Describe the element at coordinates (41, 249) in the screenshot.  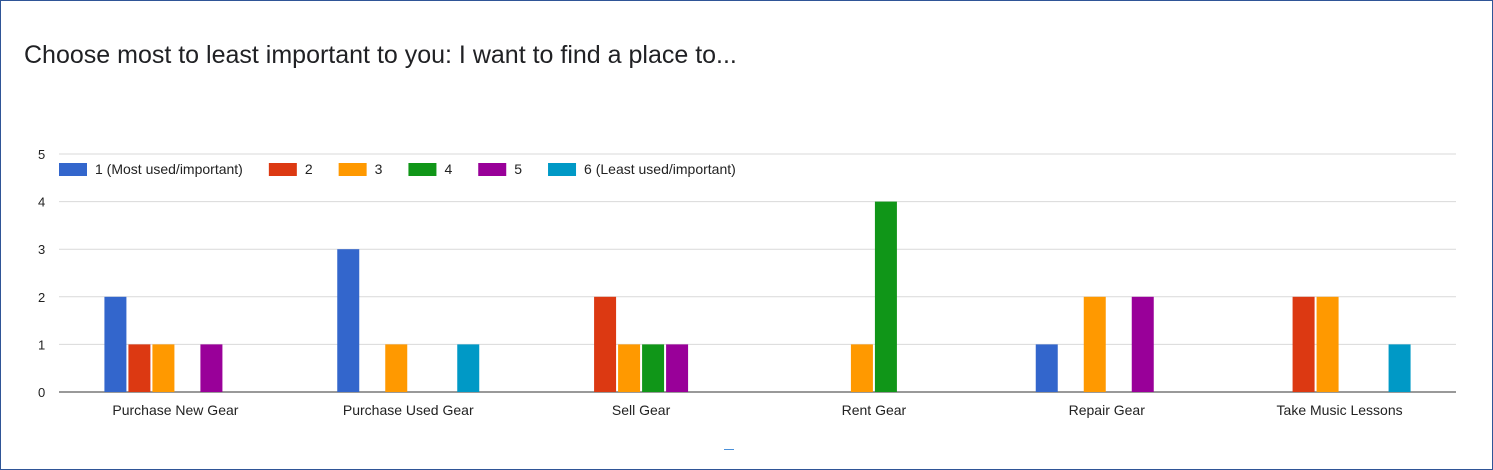
I see `y-tick-label: 3` at that location.